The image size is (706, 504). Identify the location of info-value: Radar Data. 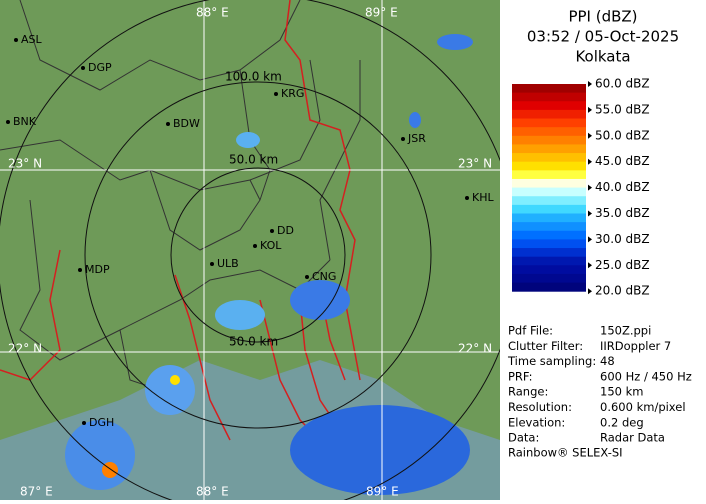
(632, 438).